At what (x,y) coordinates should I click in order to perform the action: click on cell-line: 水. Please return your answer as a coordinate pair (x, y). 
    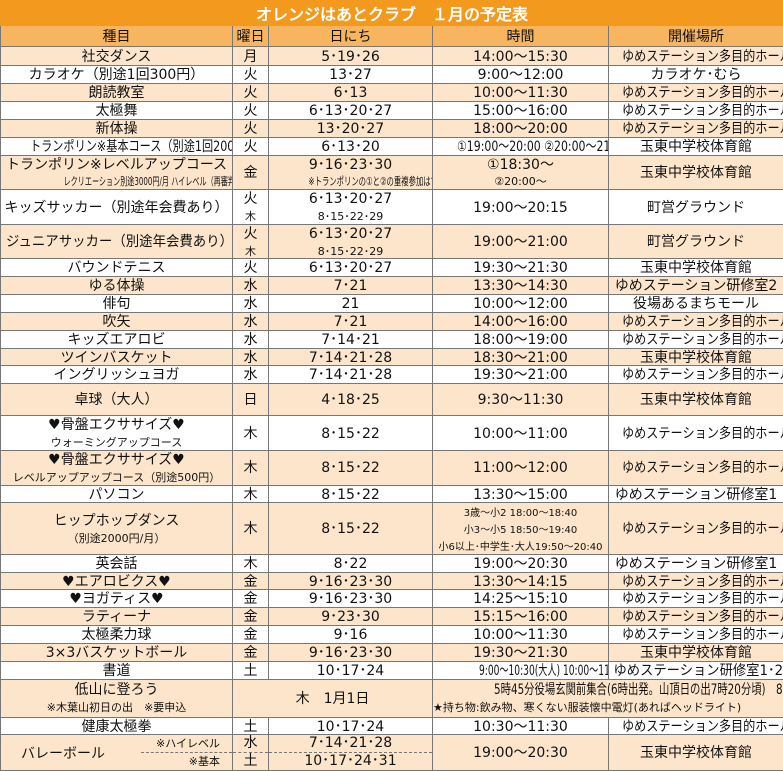
    Looking at the image, I should click on (250, 357).